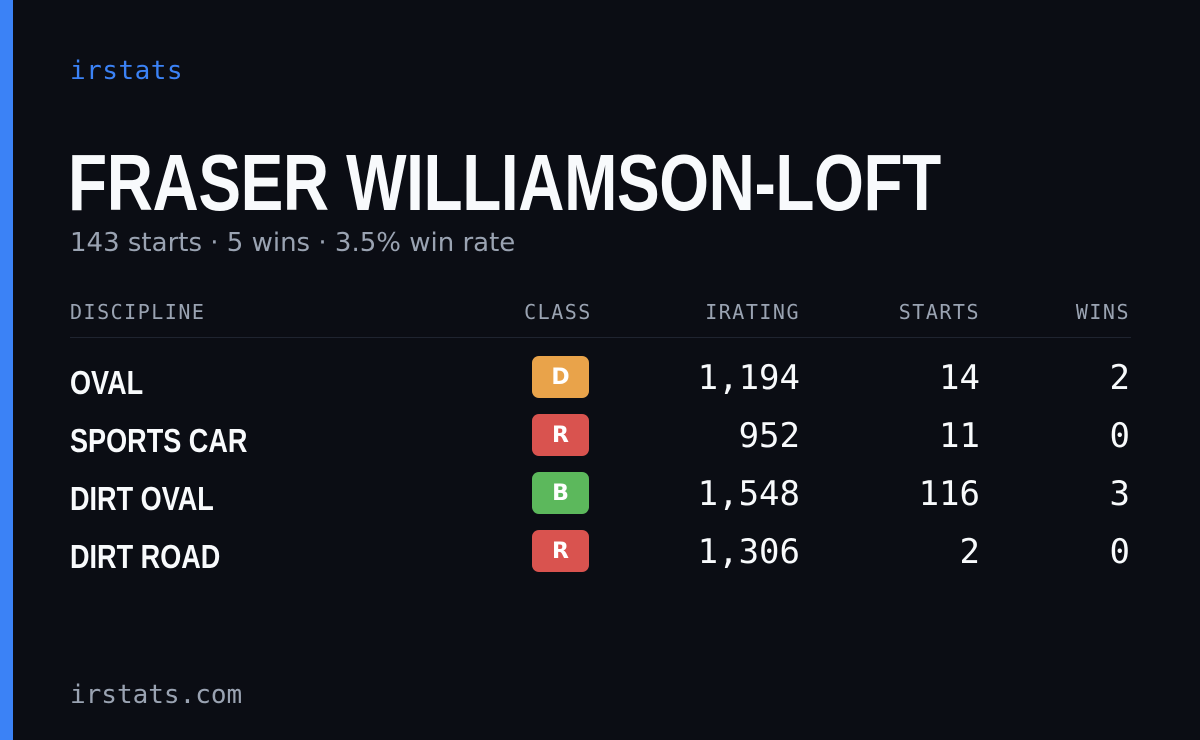 This screenshot has width=1200, height=740. I want to click on class-badge: B, so click(560, 493).